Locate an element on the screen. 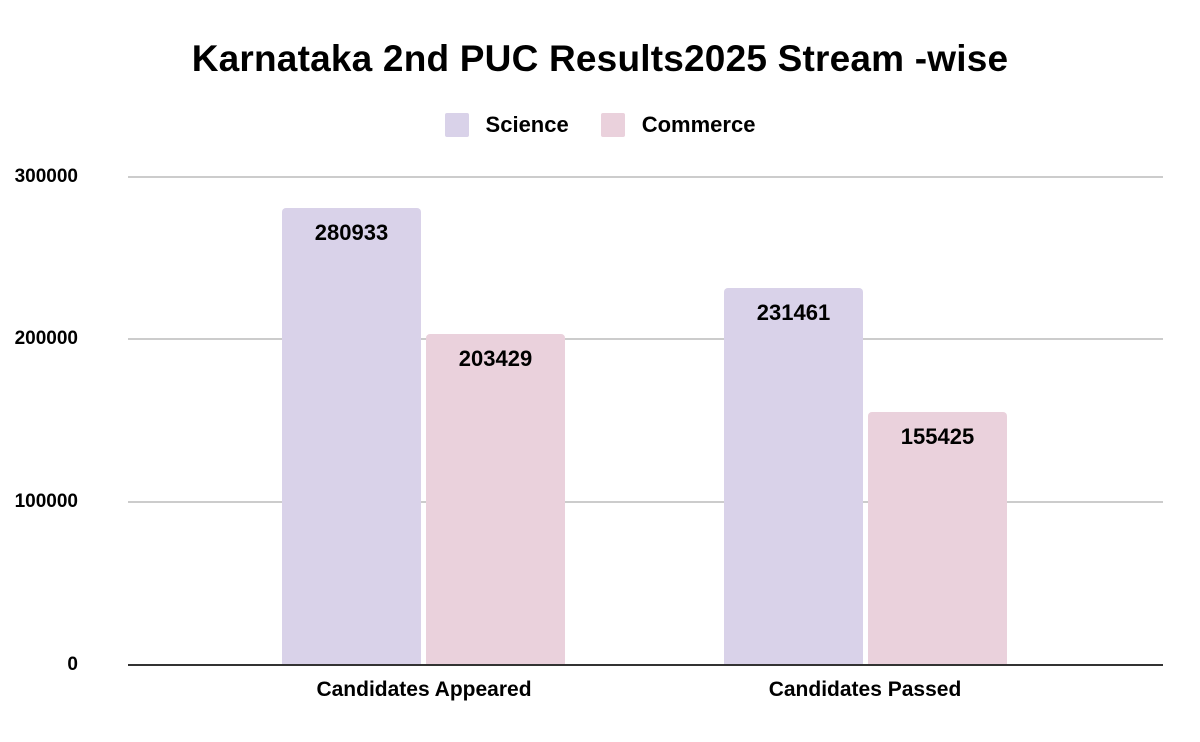 This screenshot has height=742, width=1200. bar-commerce-appeared: 203429 is located at coordinates (495, 499).